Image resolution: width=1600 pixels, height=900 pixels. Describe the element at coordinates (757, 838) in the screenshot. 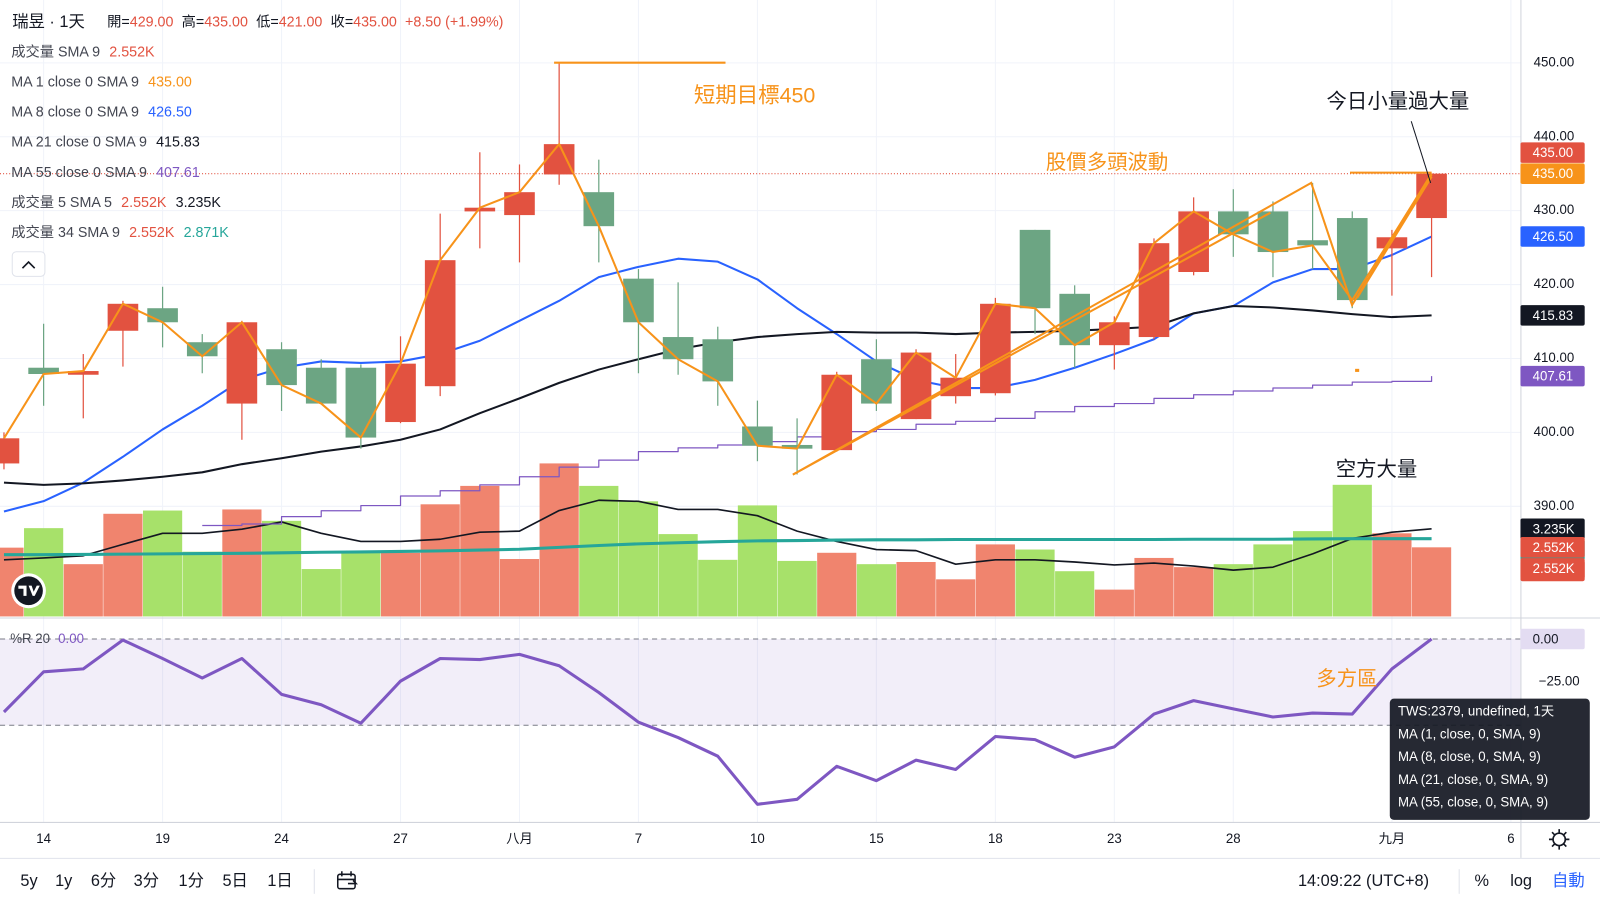

I see `x-tick-label: 10` at that location.